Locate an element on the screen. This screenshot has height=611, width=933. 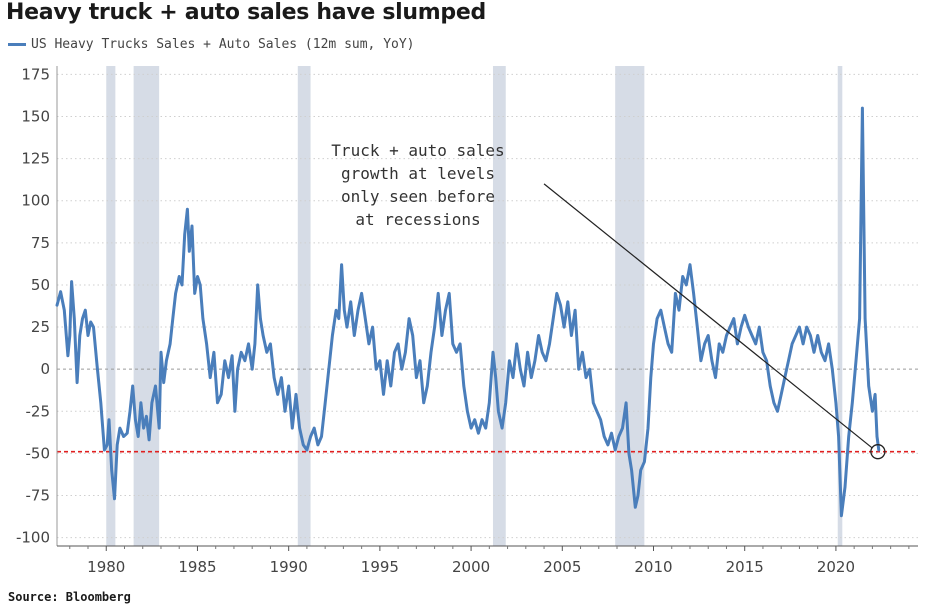
y-tick-label: 0 is located at coordinates (45, 369).